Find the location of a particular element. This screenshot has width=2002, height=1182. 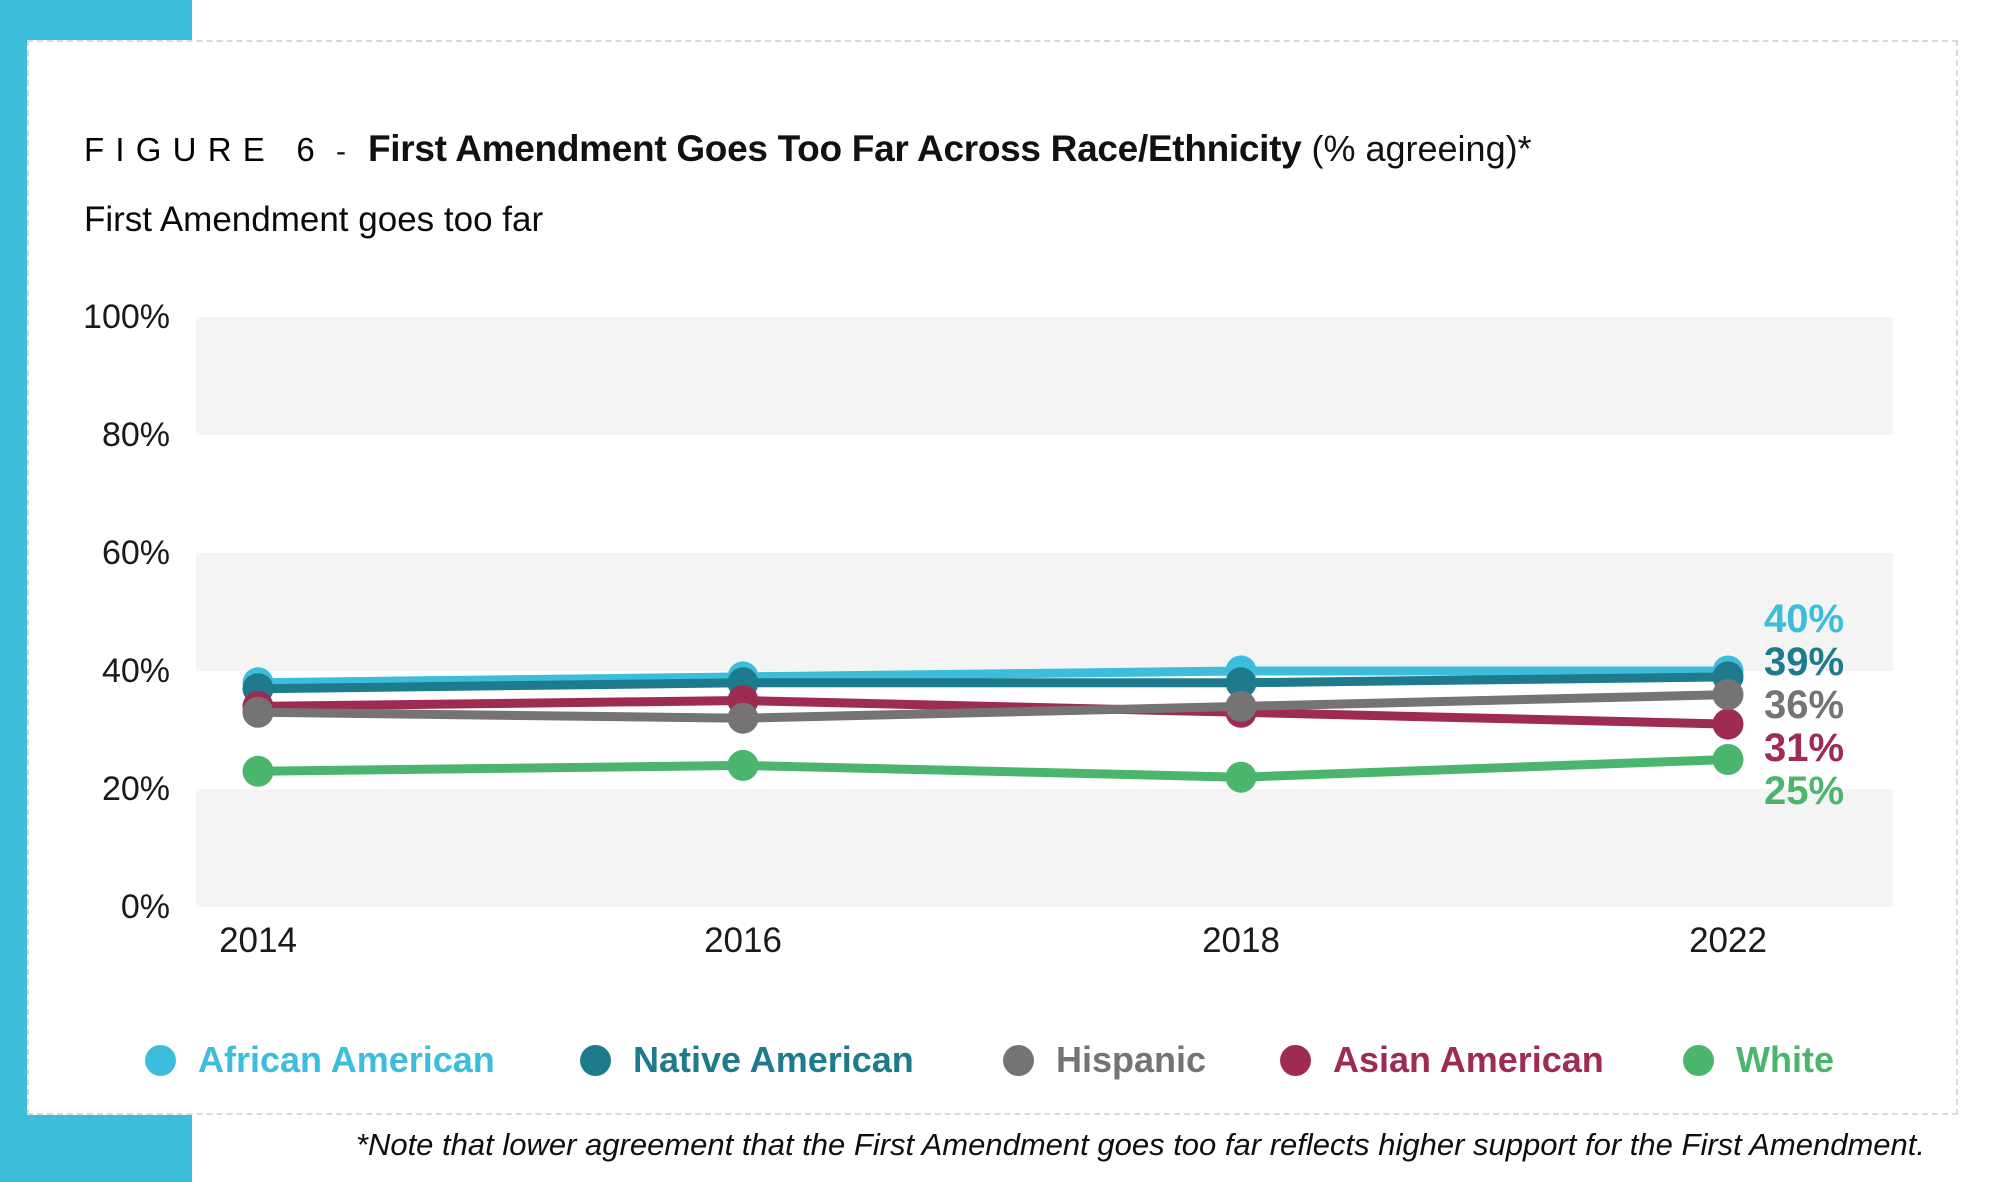

legend-item-asian-american: Asian American is located at coordinates (1442, 1059).